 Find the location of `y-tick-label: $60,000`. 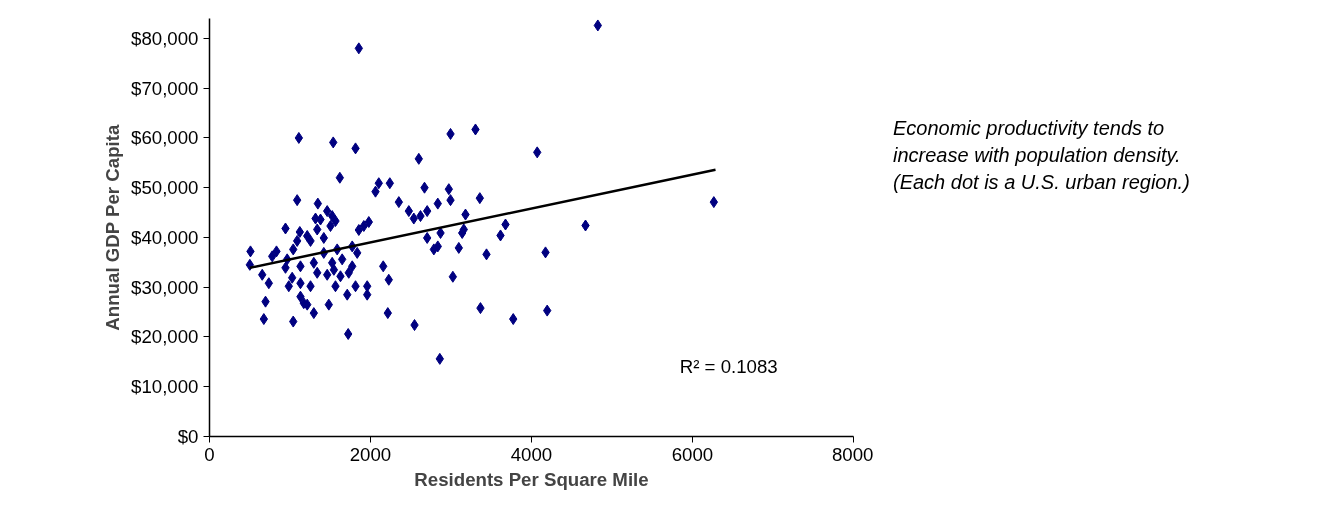

y-tick-label: $60,000 is located at coordinates (165, 138).